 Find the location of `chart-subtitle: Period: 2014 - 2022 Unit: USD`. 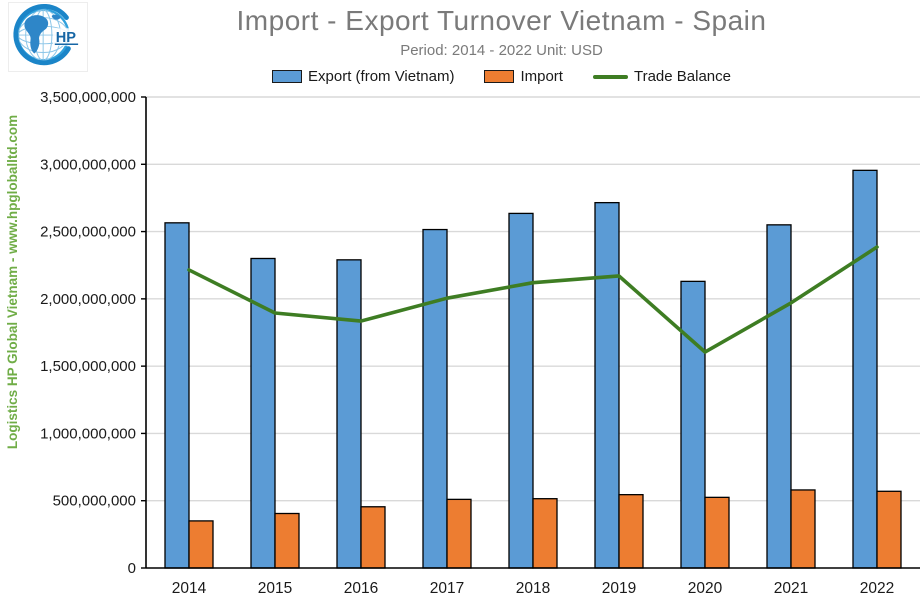

chart-subtitle: Period: 2014 - 2022 Unit: USD is located at coordinates (501, 50).